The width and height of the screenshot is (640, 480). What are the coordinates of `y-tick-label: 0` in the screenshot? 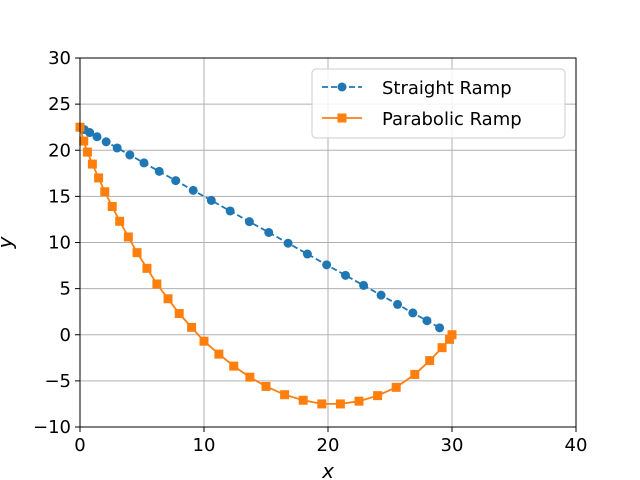 It's located at (65, 335).